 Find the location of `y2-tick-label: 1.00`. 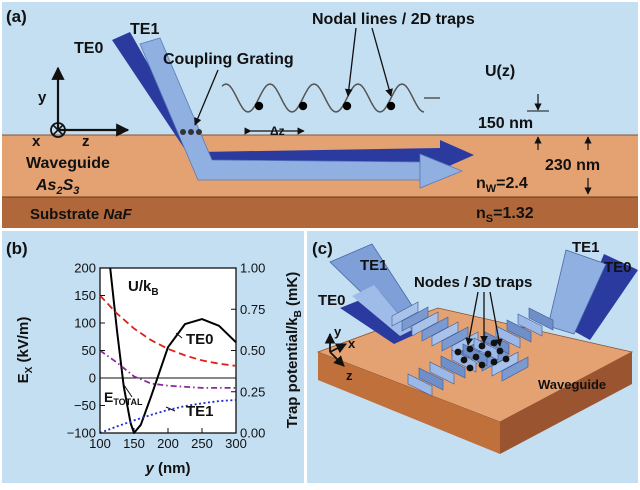

y2-tick-label: 1.00 is located at coordinates (252, 268).